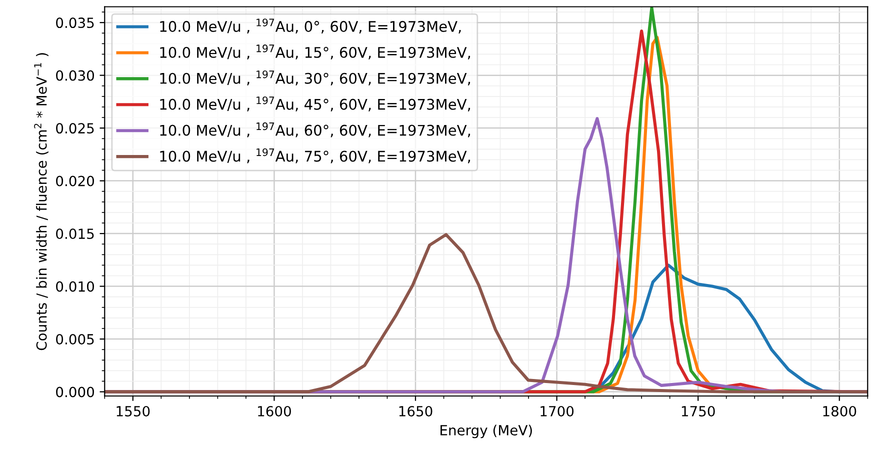 The width and height of the screenshot is (872, 450). What do you see at coordinates (315, 156) in the screenshot?
I see `legend-label: 10.0 MeV/u , $^{197}$Au, 75°, 60V, E=1973MeV,` at bounding box center [315, 156].